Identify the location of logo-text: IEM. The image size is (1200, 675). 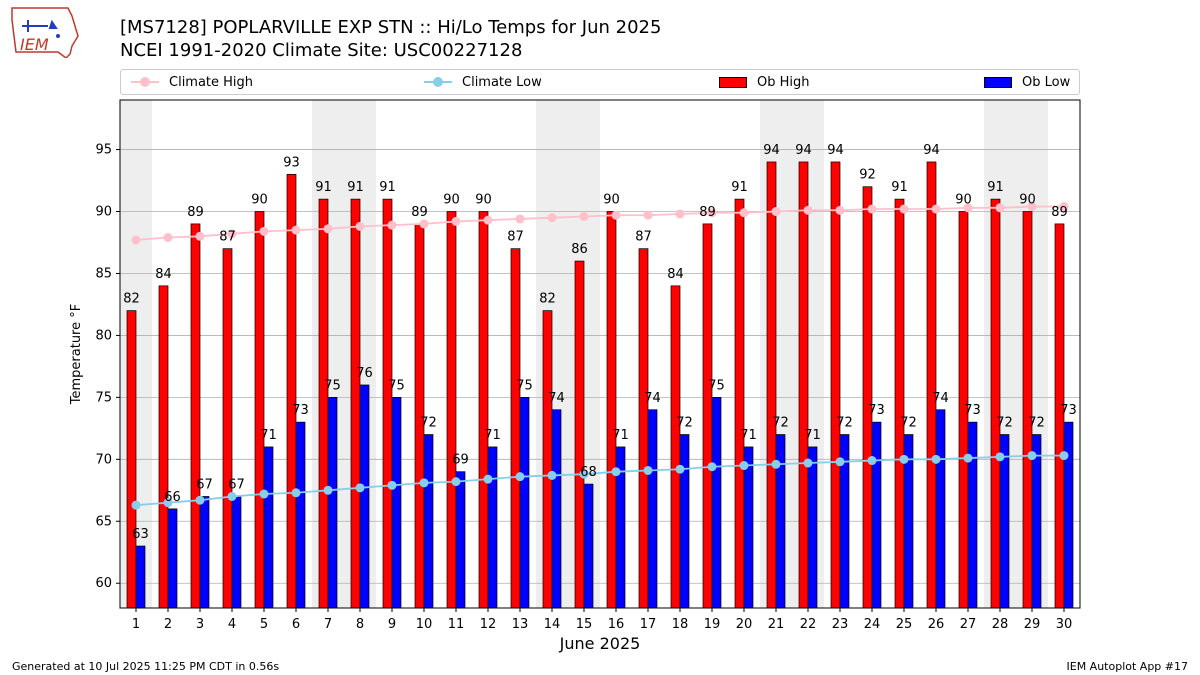
(34, 44).